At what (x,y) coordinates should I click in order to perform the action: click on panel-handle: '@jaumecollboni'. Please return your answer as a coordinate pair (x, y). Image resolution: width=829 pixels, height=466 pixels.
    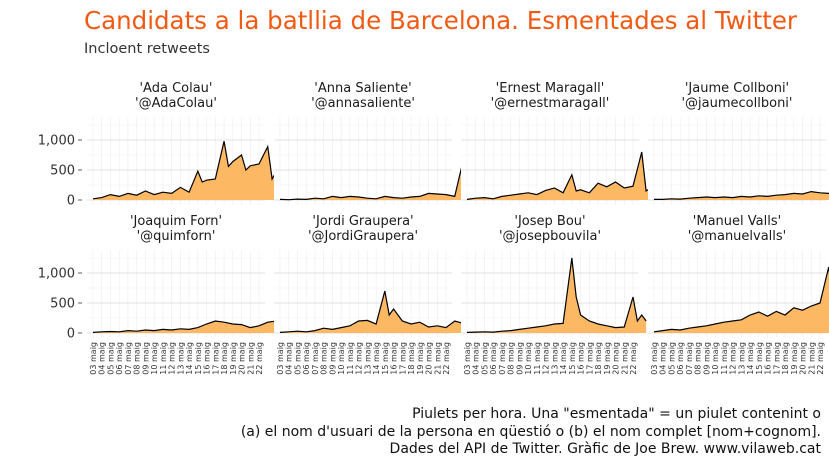
    Looking at the image, I should click on (736, 103).